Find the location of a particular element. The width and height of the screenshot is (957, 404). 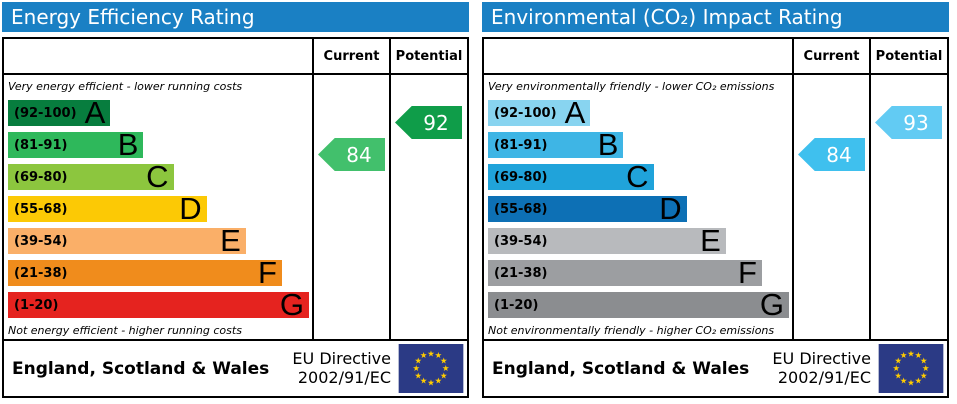

eu-directive-line2: 2002/91/EC is located at coordinates (824, 377).